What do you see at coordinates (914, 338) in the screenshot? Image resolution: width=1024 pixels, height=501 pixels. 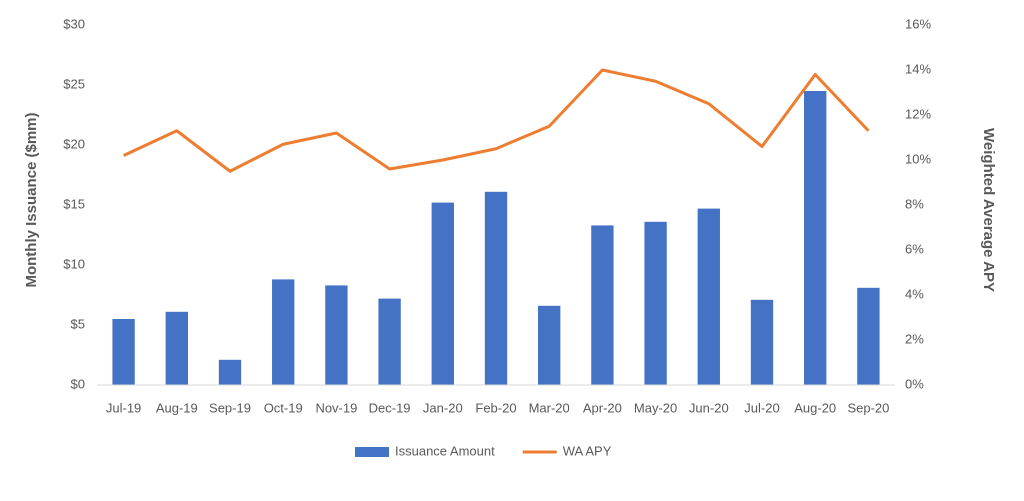 I see `y2-tick-label: 2%` at bounding box center [914, 338].